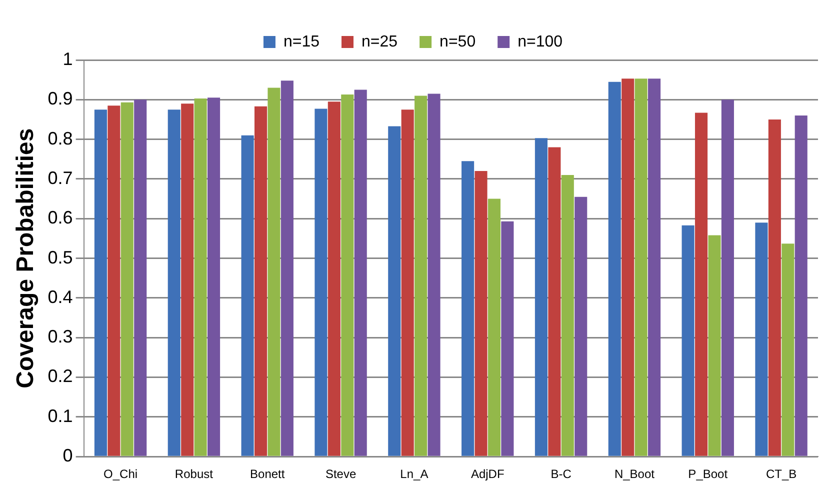 This screenshot has width=836, height=493. What do you see at coordinates (67, 58) in the screenshot?
I see `y-tick-label: 1` at bounding box center [67, 58].